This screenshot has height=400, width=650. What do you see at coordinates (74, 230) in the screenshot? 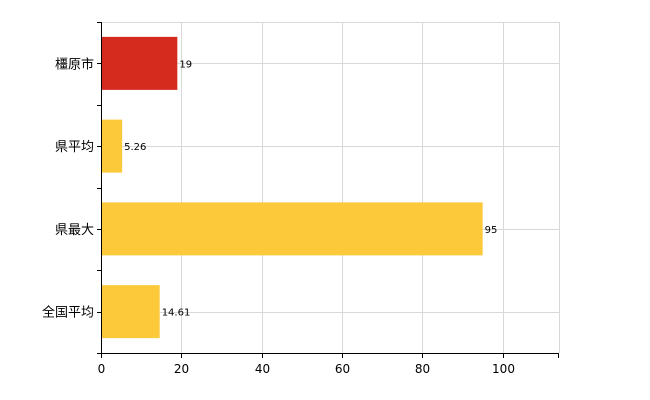
I see `category-label: 県最大` at bounding box center [74, 230].